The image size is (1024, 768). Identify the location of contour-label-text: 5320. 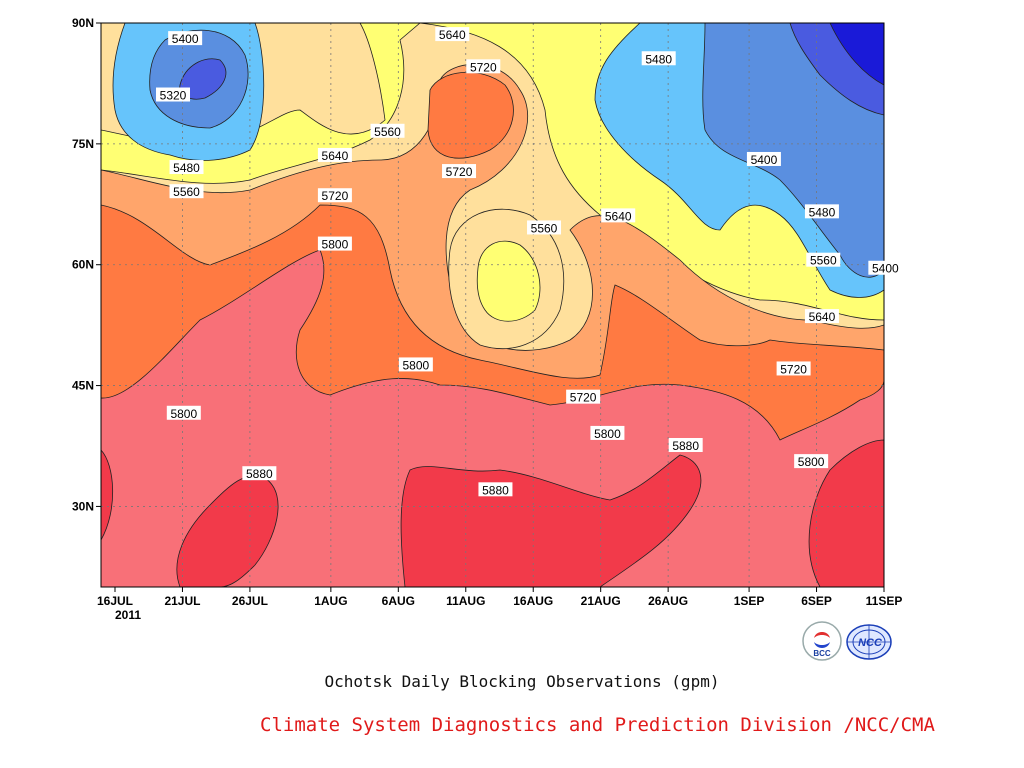
(173, 96).